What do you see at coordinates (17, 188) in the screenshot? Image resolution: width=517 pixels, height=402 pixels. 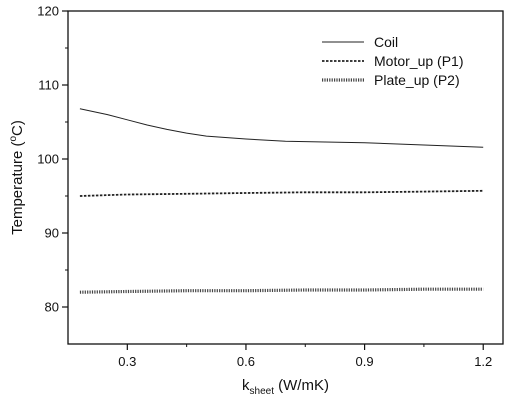 I see `y-axis-title-before: Temperature (` at bounding box center [17, 188].